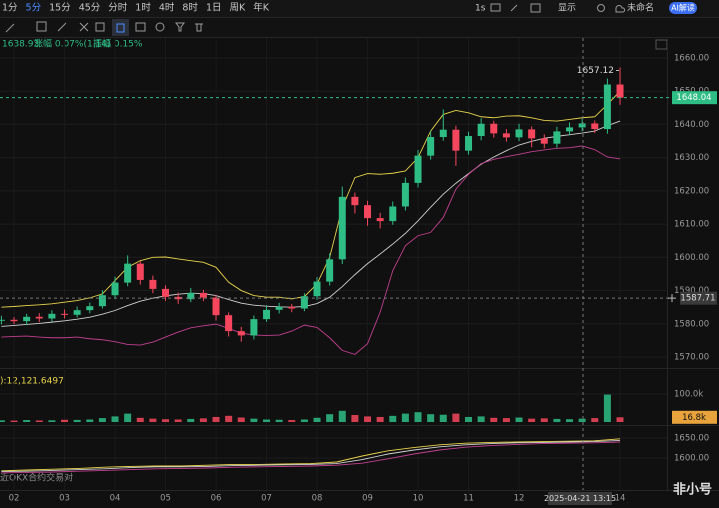 Image resolution: width=719 pixels, height=508 pixels. I want to click on crosshair-time-box, so click(580, 498).